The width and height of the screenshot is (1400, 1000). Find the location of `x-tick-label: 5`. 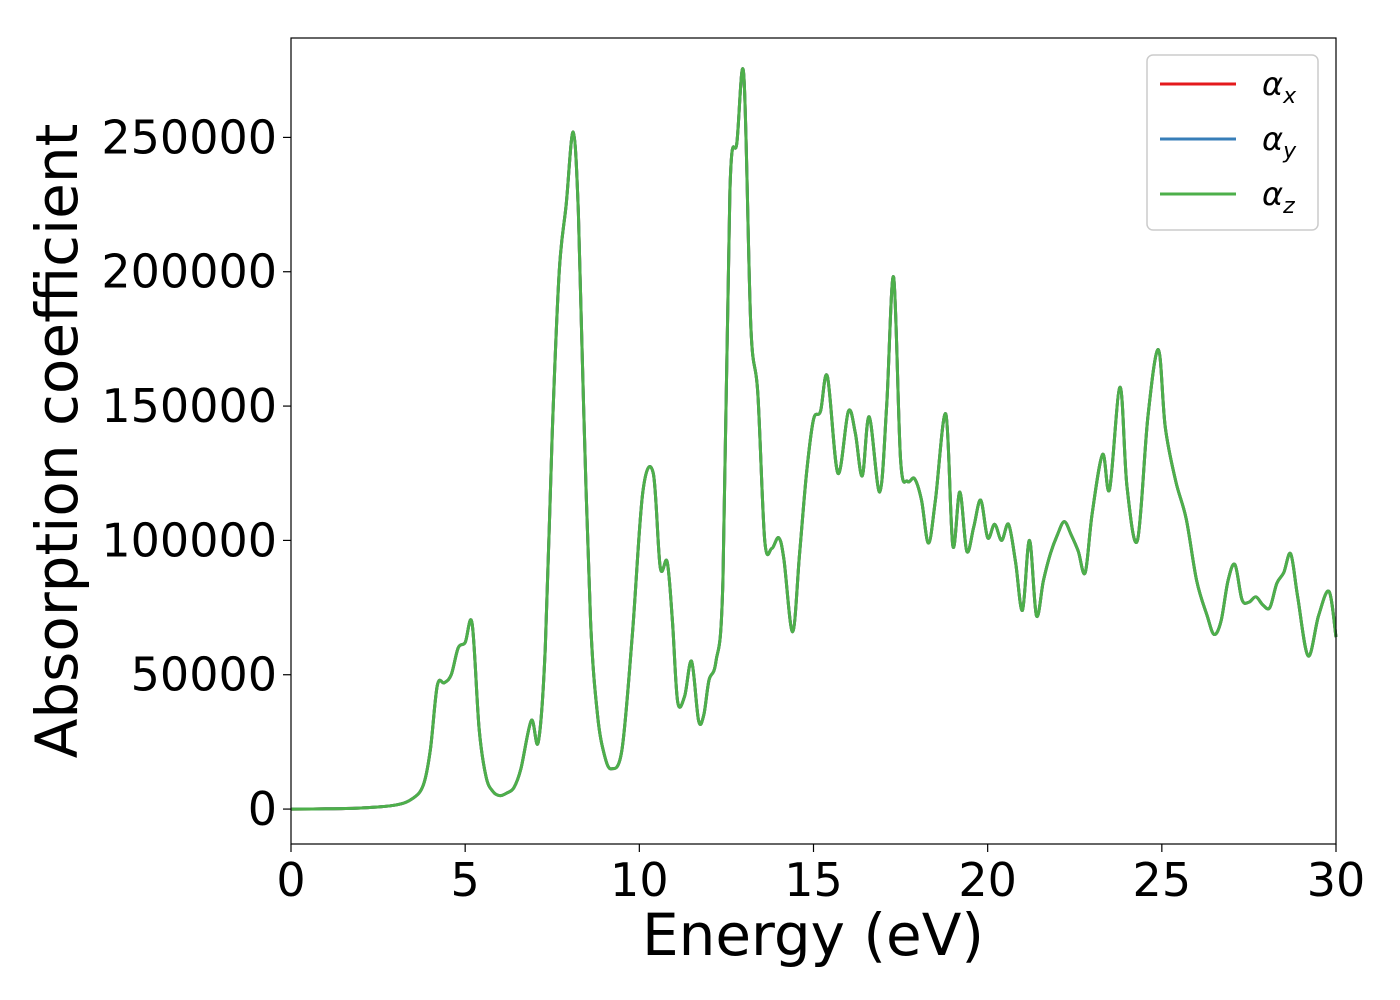

x-tick-label: 5 is located at coordinates (465, 880).